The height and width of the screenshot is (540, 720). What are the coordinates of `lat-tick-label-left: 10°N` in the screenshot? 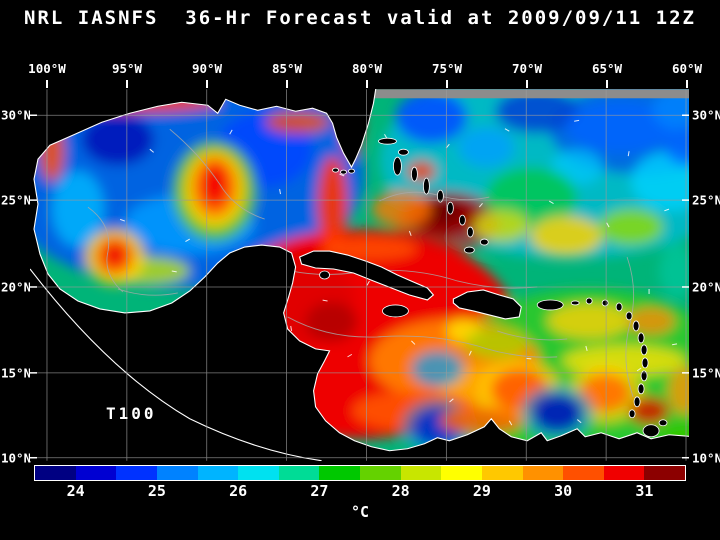 It's located at (16, 458).